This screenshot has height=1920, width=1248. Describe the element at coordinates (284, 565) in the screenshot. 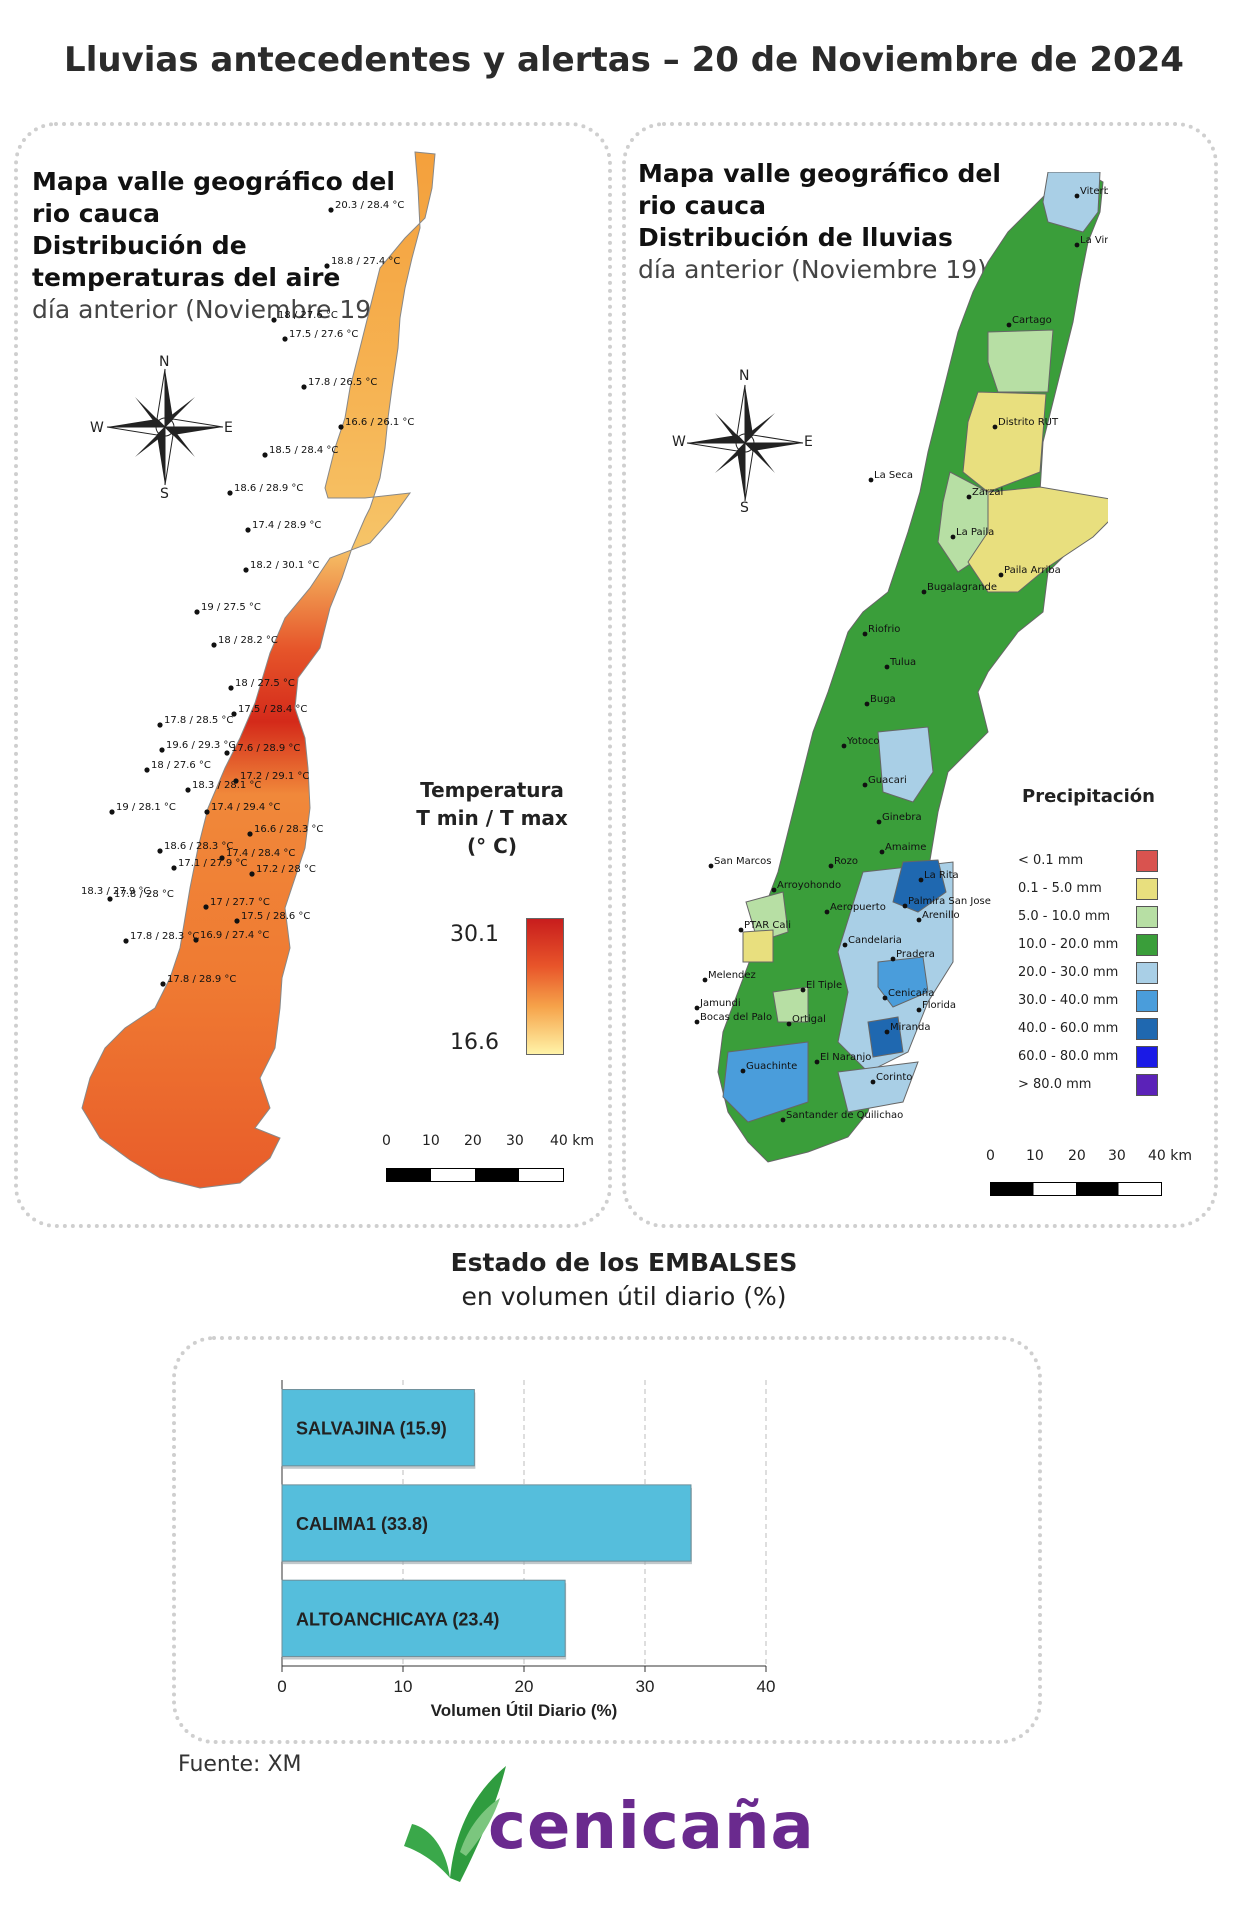

I see `station-label: 18.2 / 30.1 °C` at that location.